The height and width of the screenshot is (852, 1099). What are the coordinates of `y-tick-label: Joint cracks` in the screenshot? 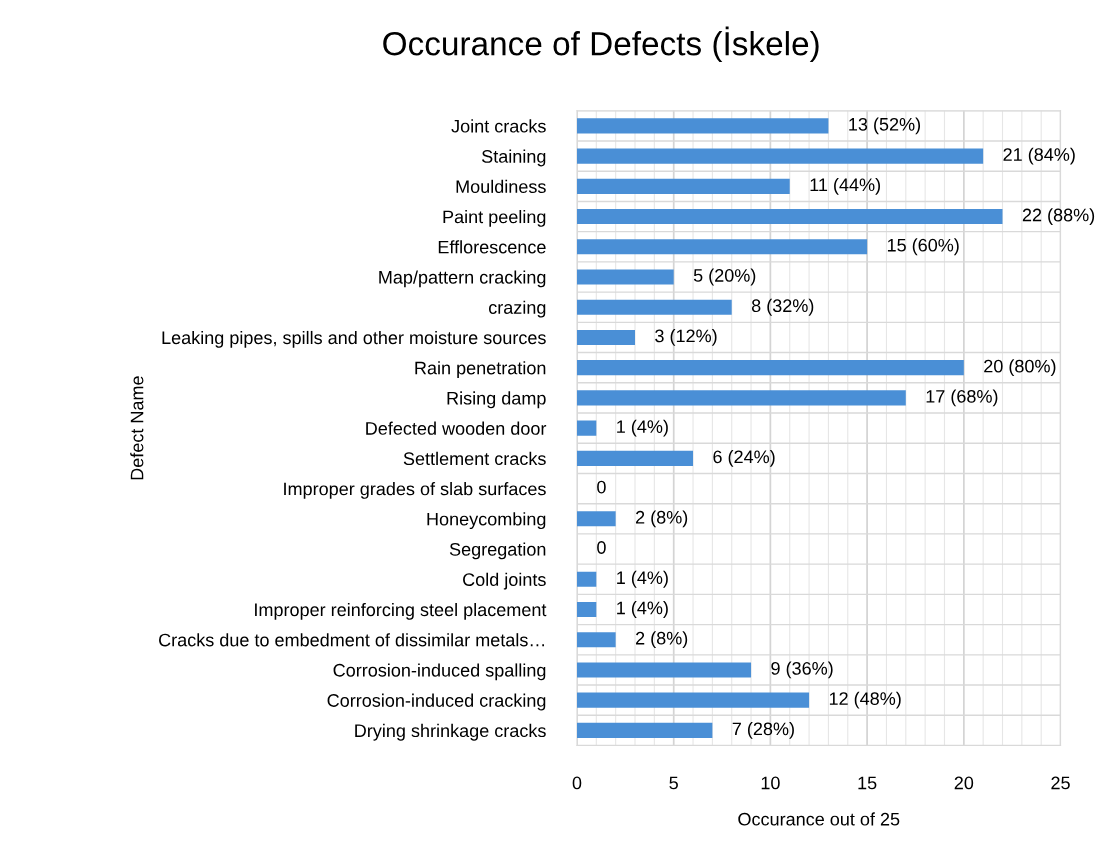 It's located at (498, 126).